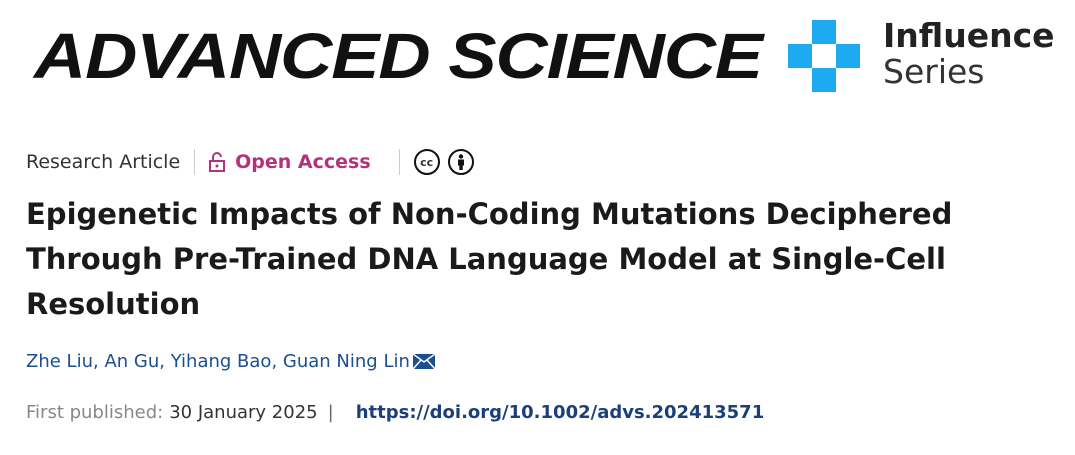 The image size is (1075, 455). Describe the element at coordinates (221, 361) in the screenshot. I see `author-link: Yihang Bao` at that location.